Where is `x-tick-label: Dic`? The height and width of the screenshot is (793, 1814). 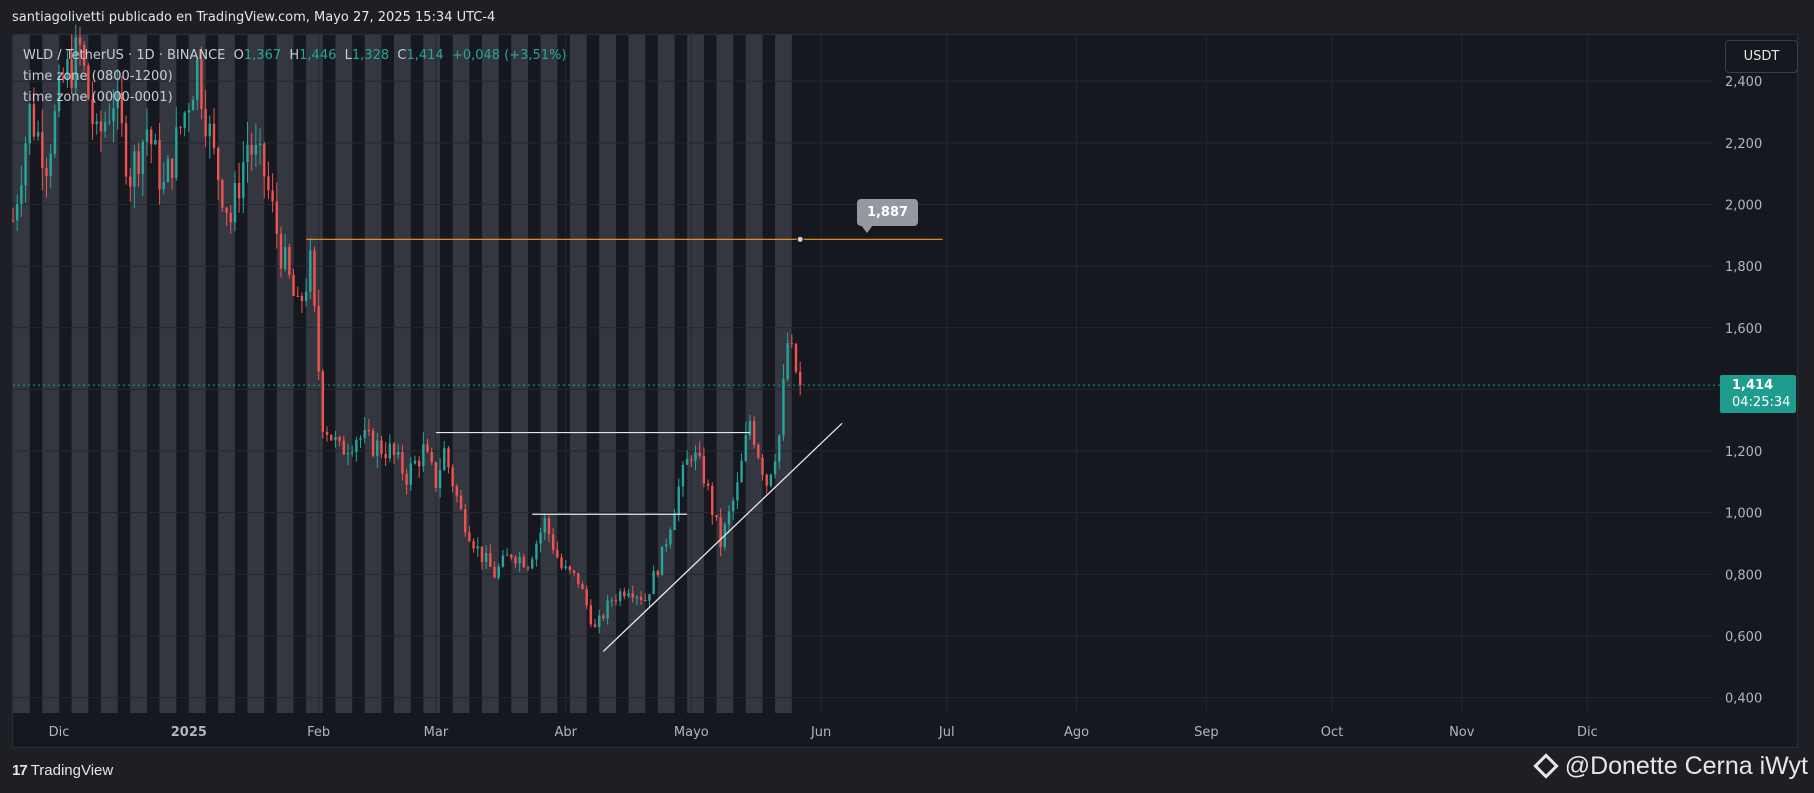 x-tick-label: Dic is located at coordinates (1587, 732).